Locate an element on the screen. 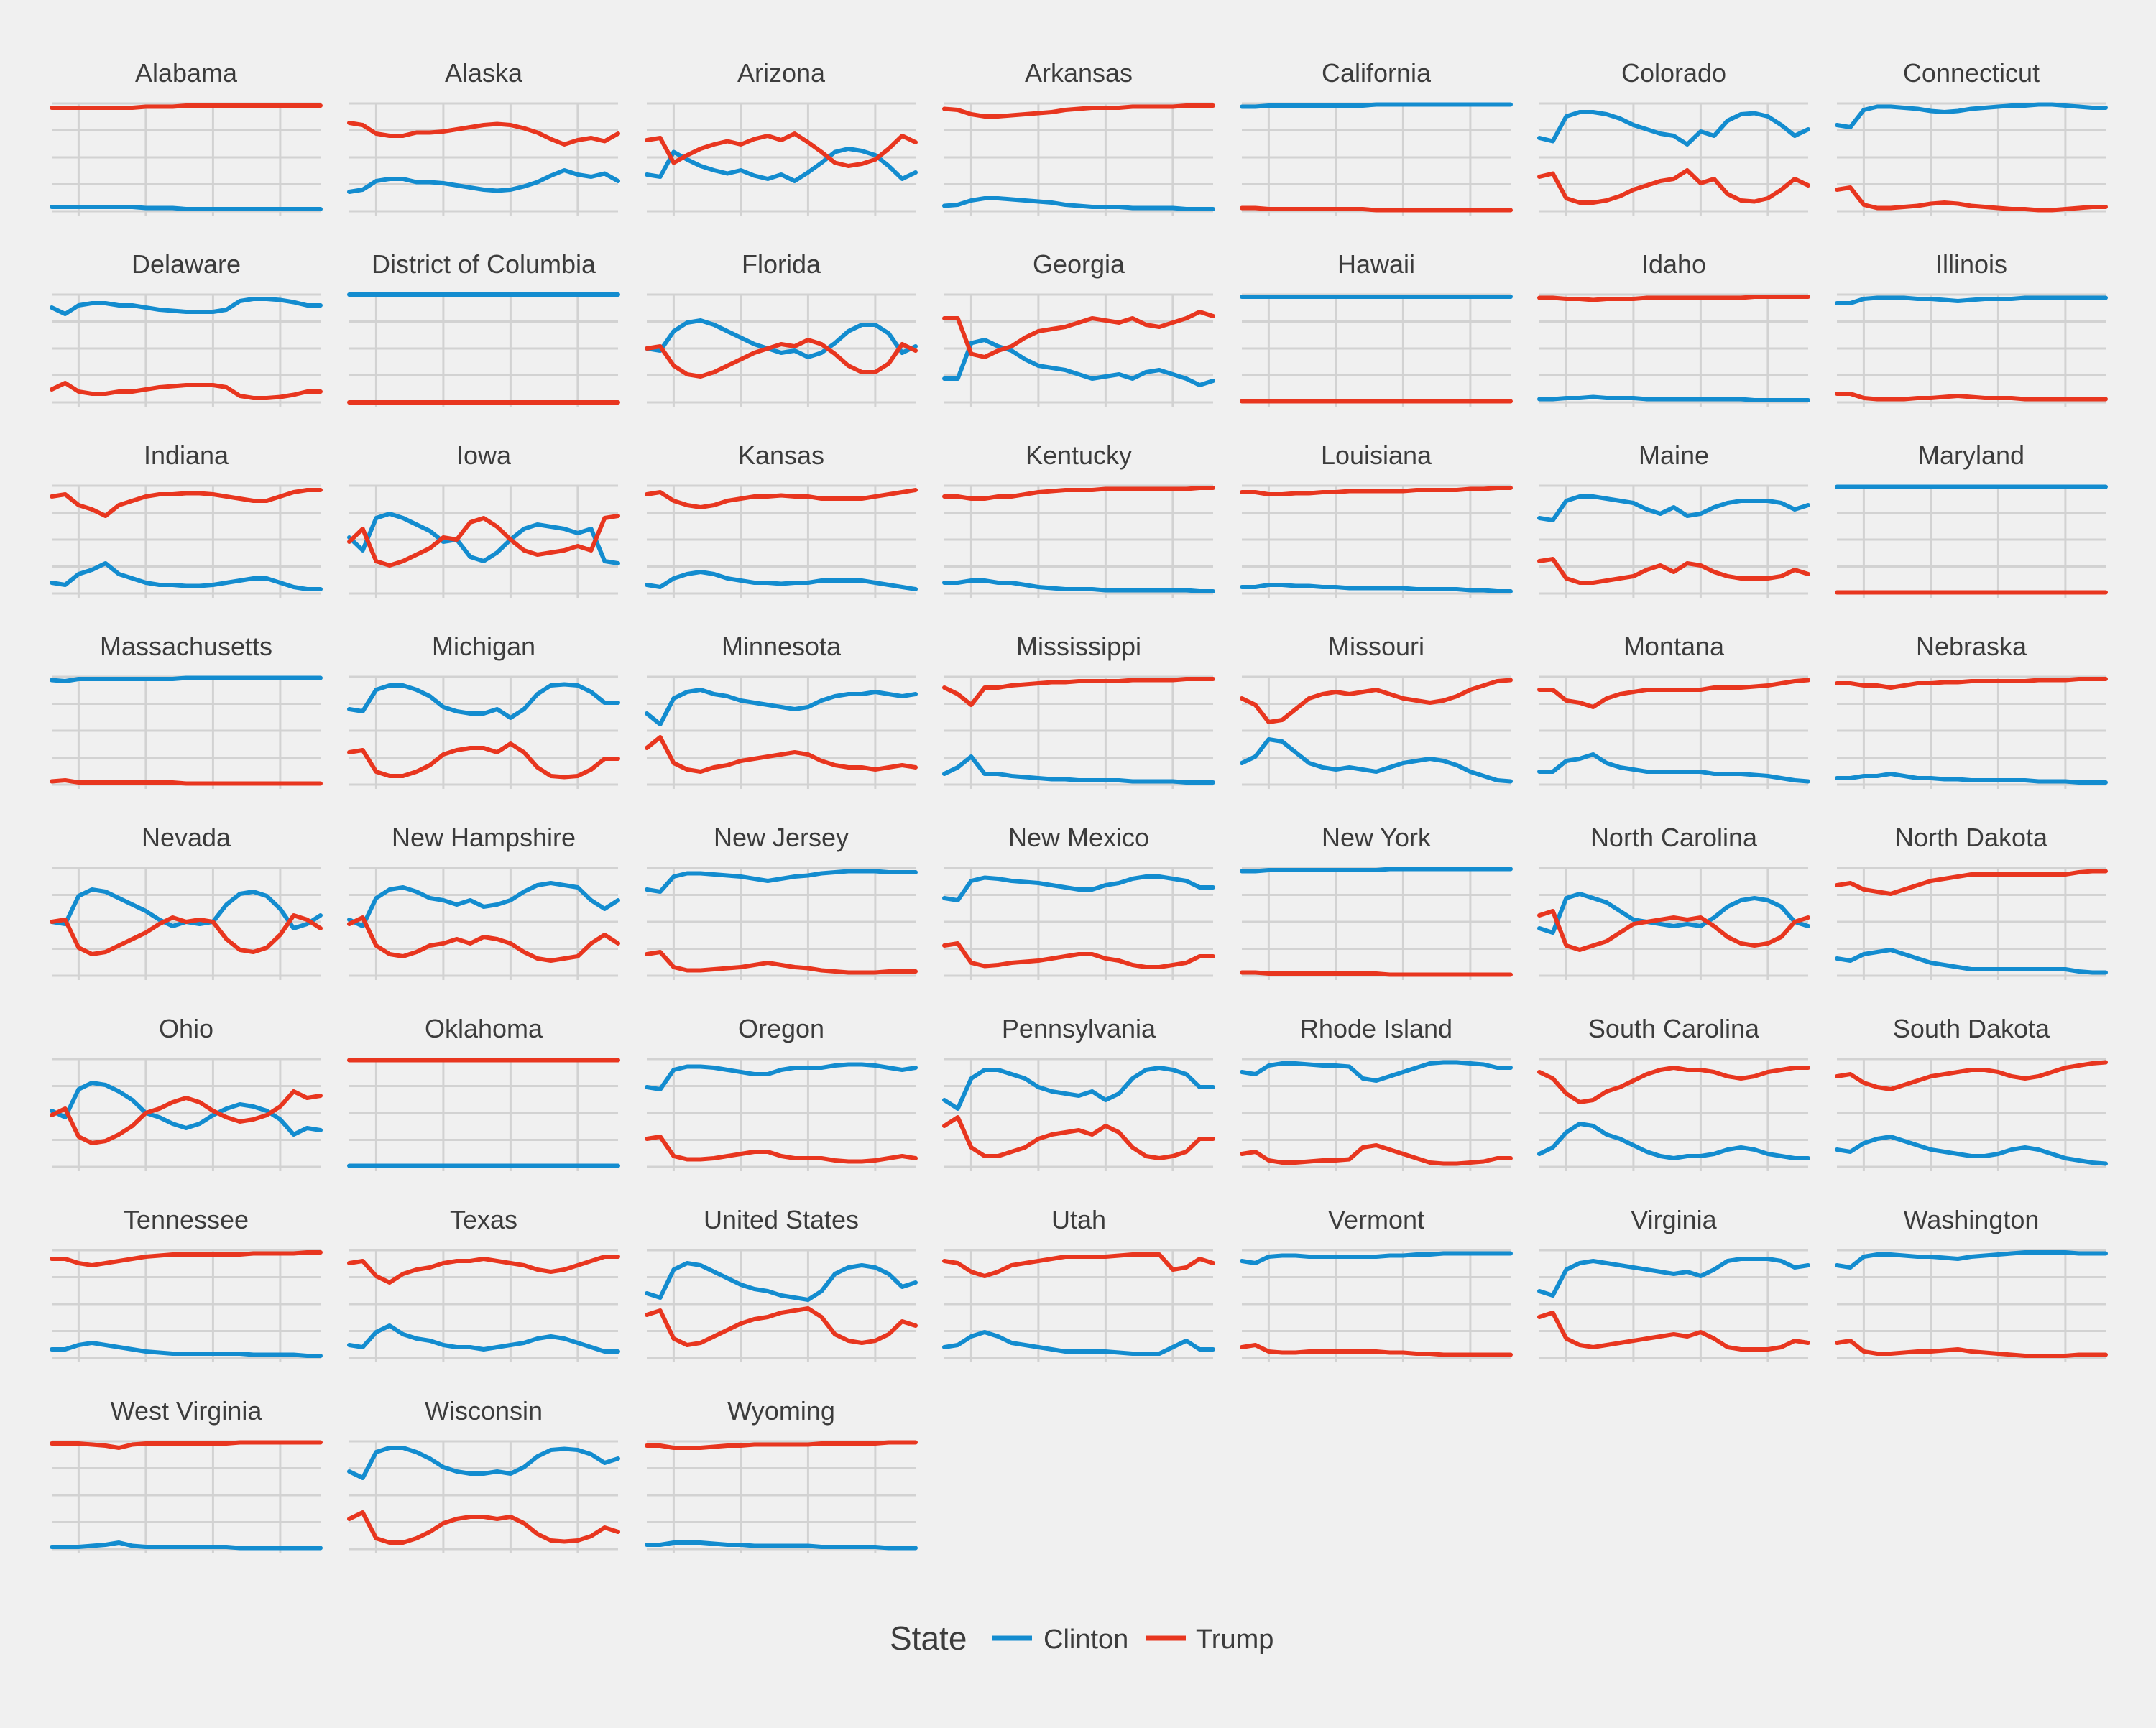 This screenshot has width=2156, height=1728. series-line-trump-arizona is located at coordinates (781, 150).